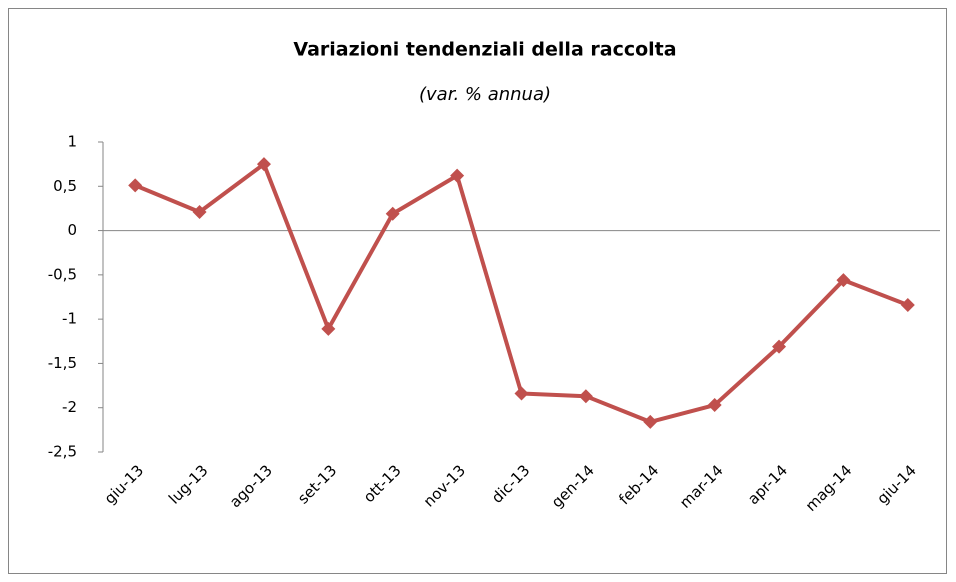  I want to click on y-tick-label: -2, so click(69, 407).